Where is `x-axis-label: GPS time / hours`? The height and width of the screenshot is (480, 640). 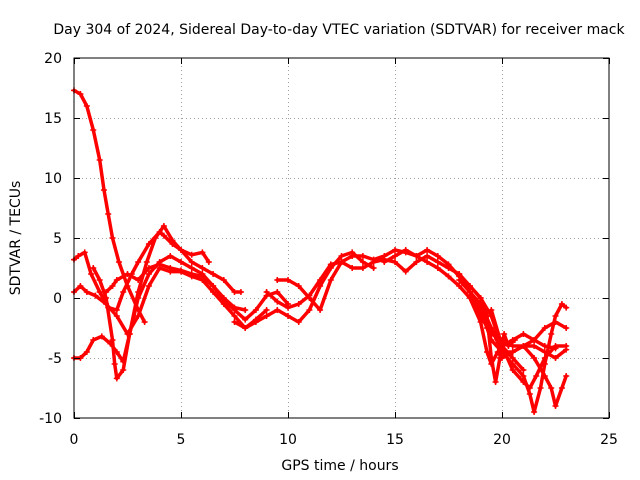
x-axis-label: GPS time / hours is located at coordinates (339, 466).